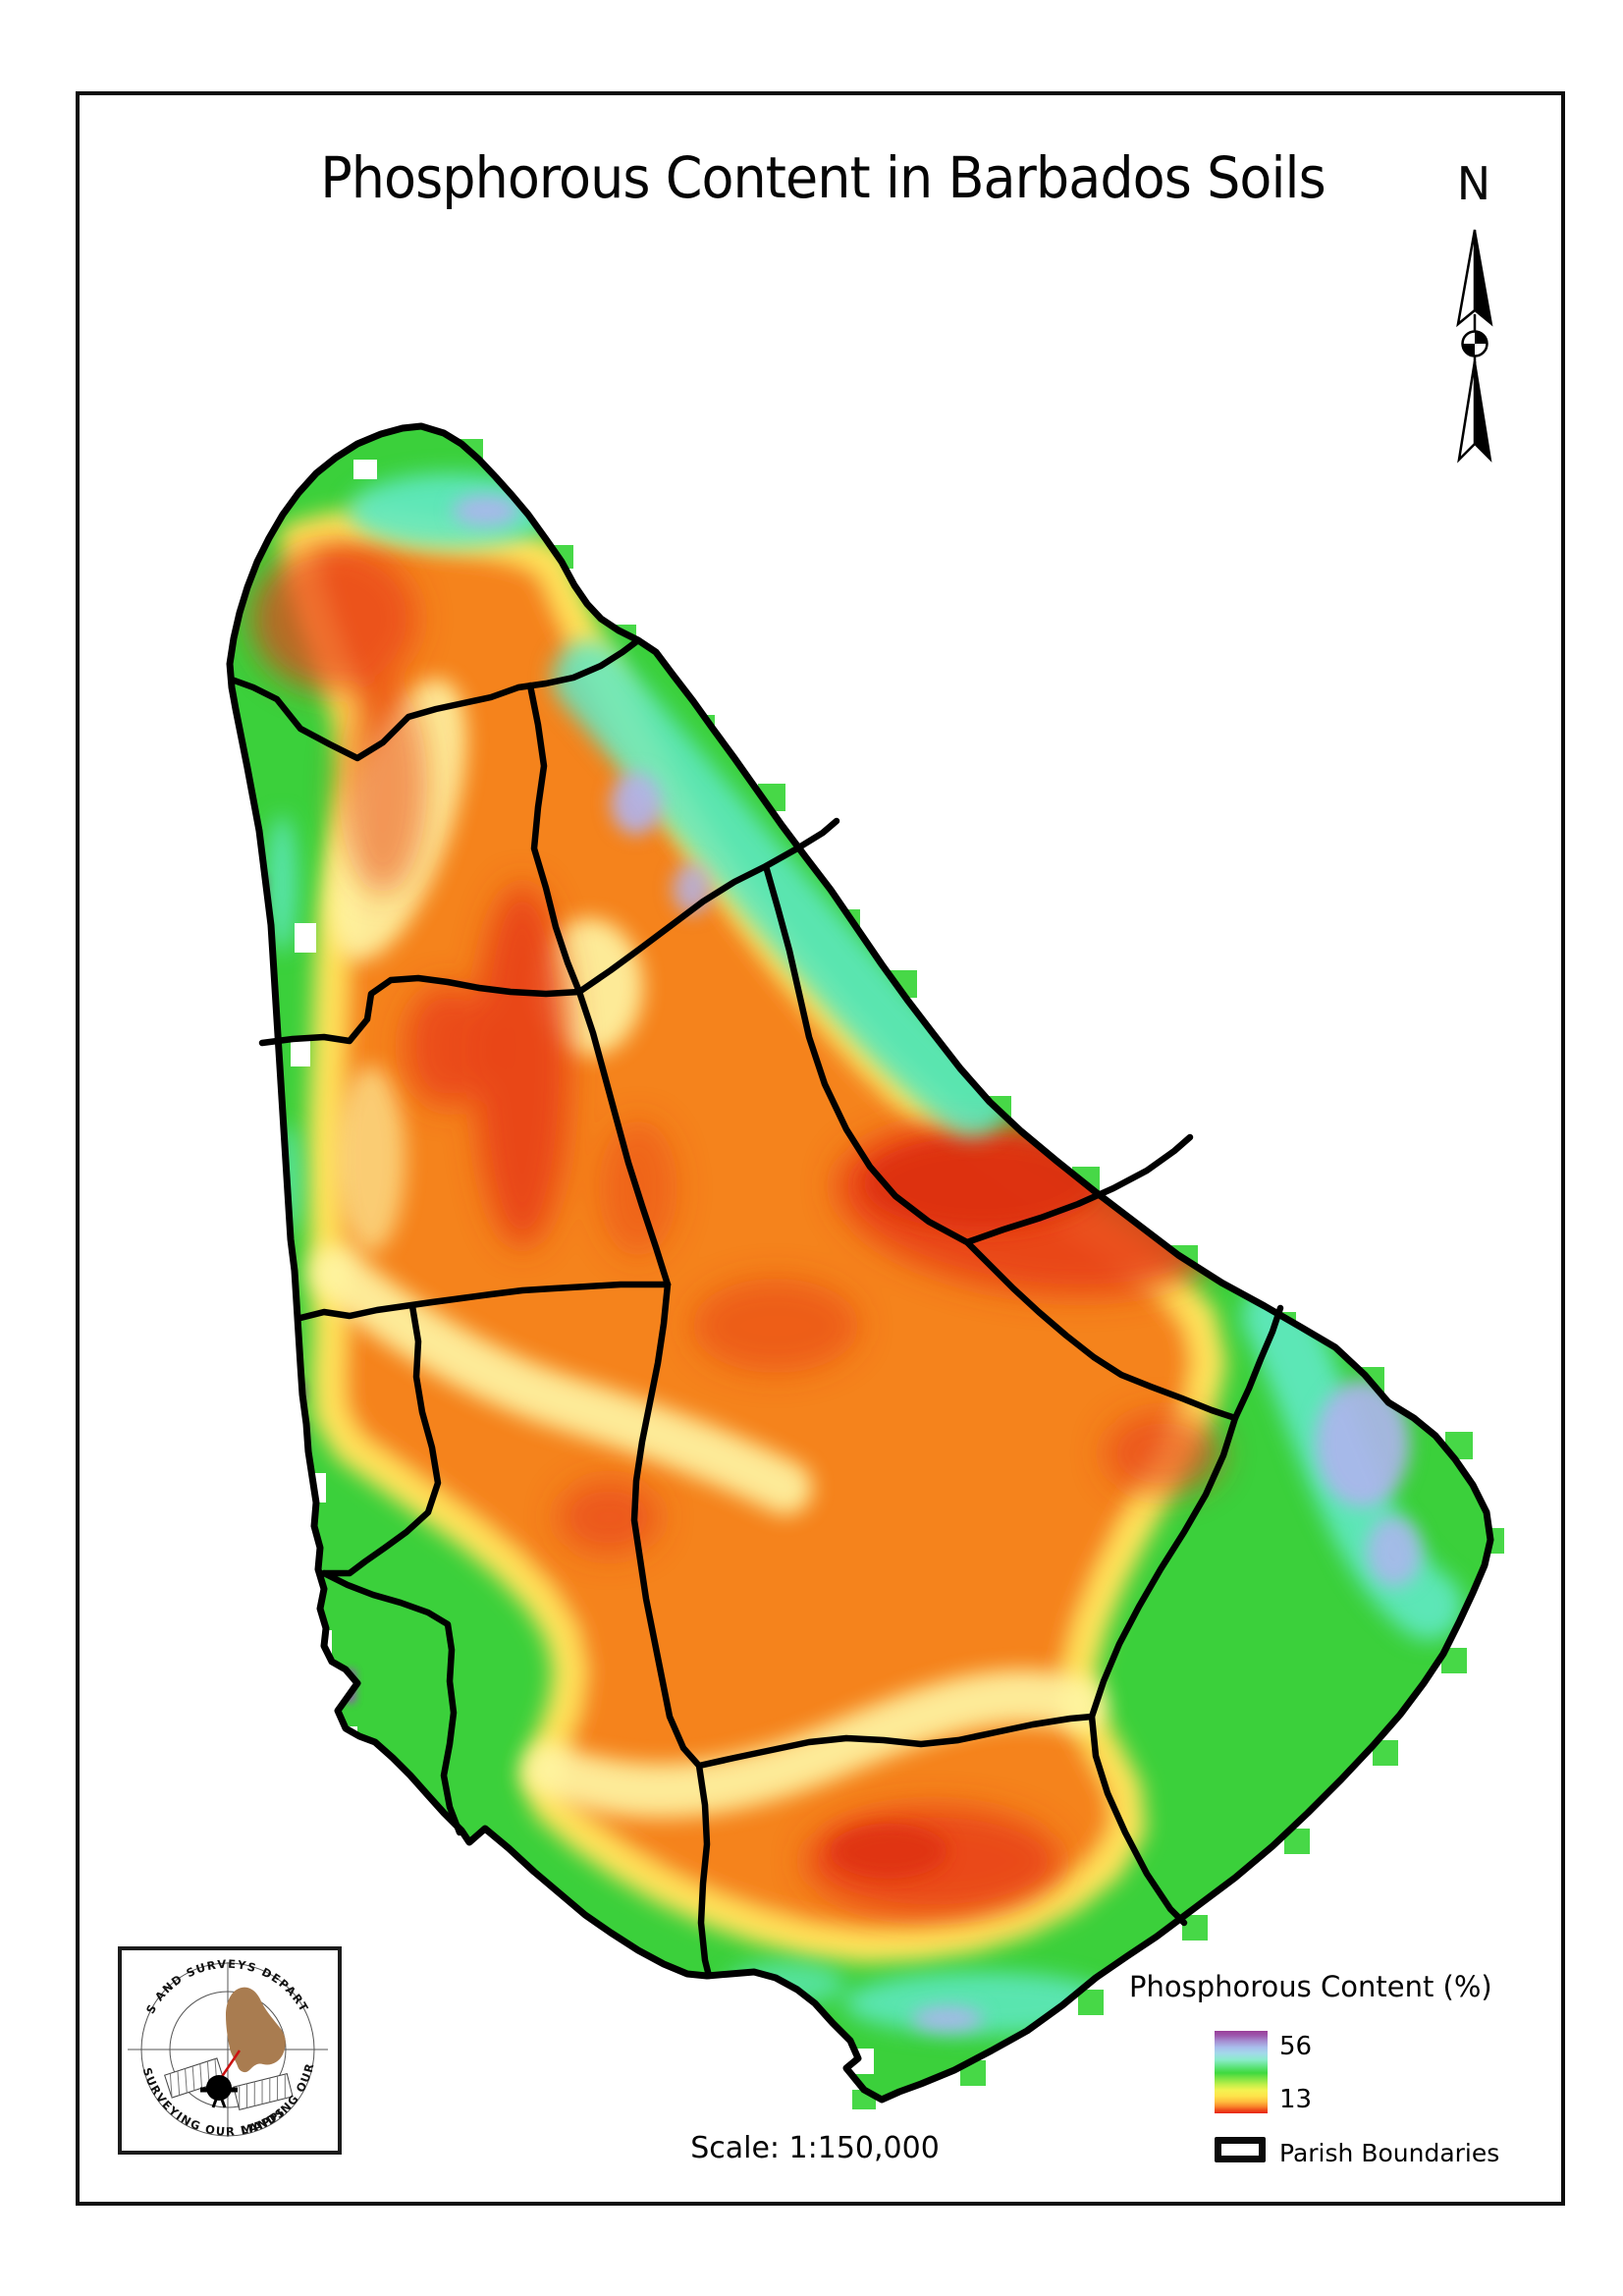 The width and height of the screenshot is (1623, 2296). I want to click on seal-graphic, so click(228, 2049).